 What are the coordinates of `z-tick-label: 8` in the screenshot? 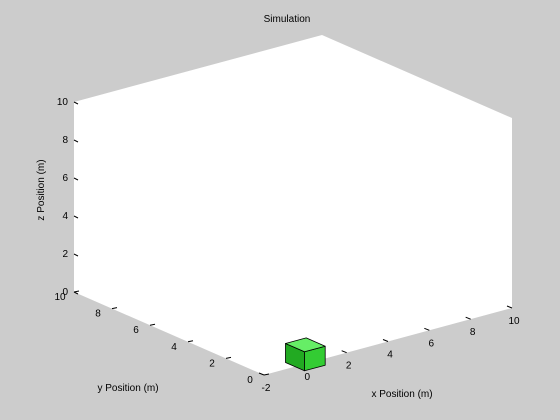 It's located at (65, 140).